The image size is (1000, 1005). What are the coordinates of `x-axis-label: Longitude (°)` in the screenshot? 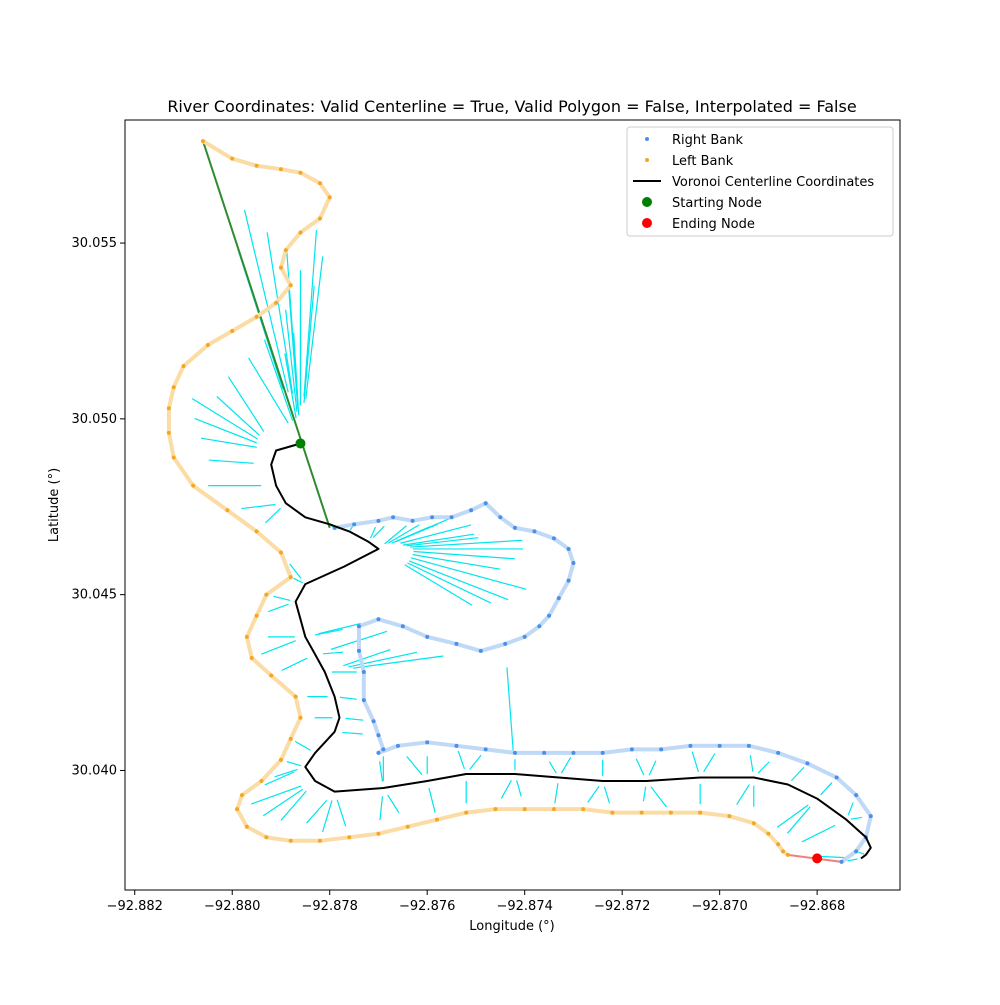 It's located at (511, 926).